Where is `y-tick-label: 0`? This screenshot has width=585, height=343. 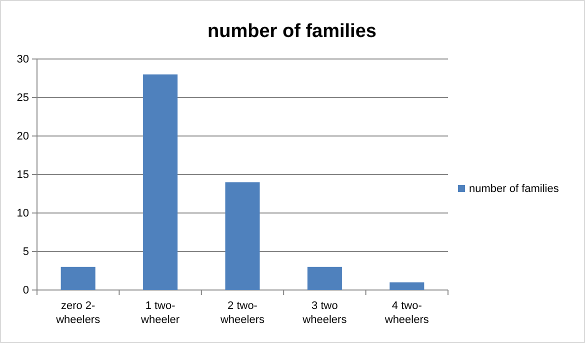
y-tick-label: 0 is located at coordinates (25, 290).